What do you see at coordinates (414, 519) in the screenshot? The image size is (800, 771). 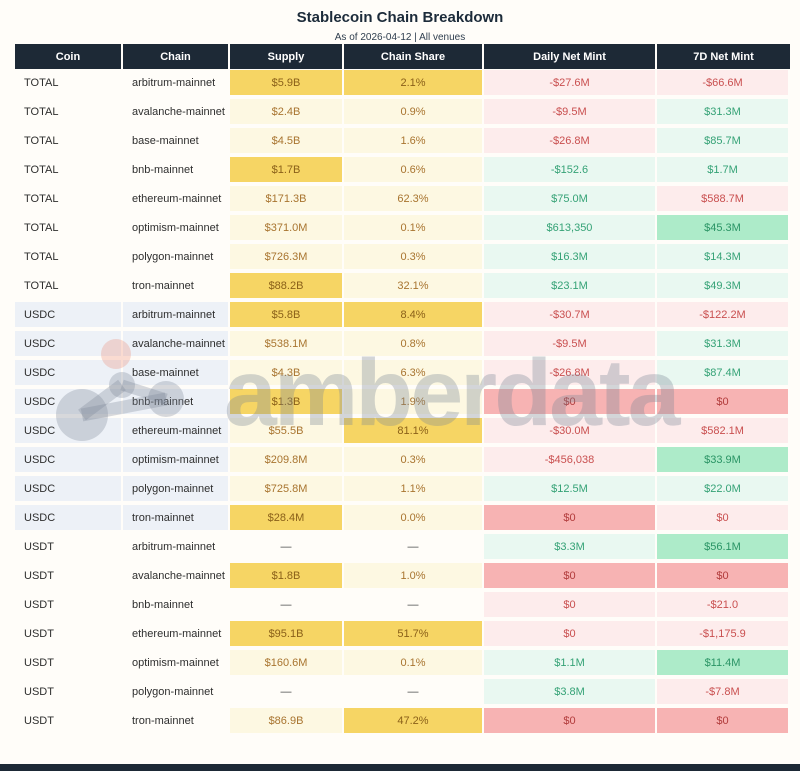 I see `share-cell: 0.0%` at bounding box center [414, 519].